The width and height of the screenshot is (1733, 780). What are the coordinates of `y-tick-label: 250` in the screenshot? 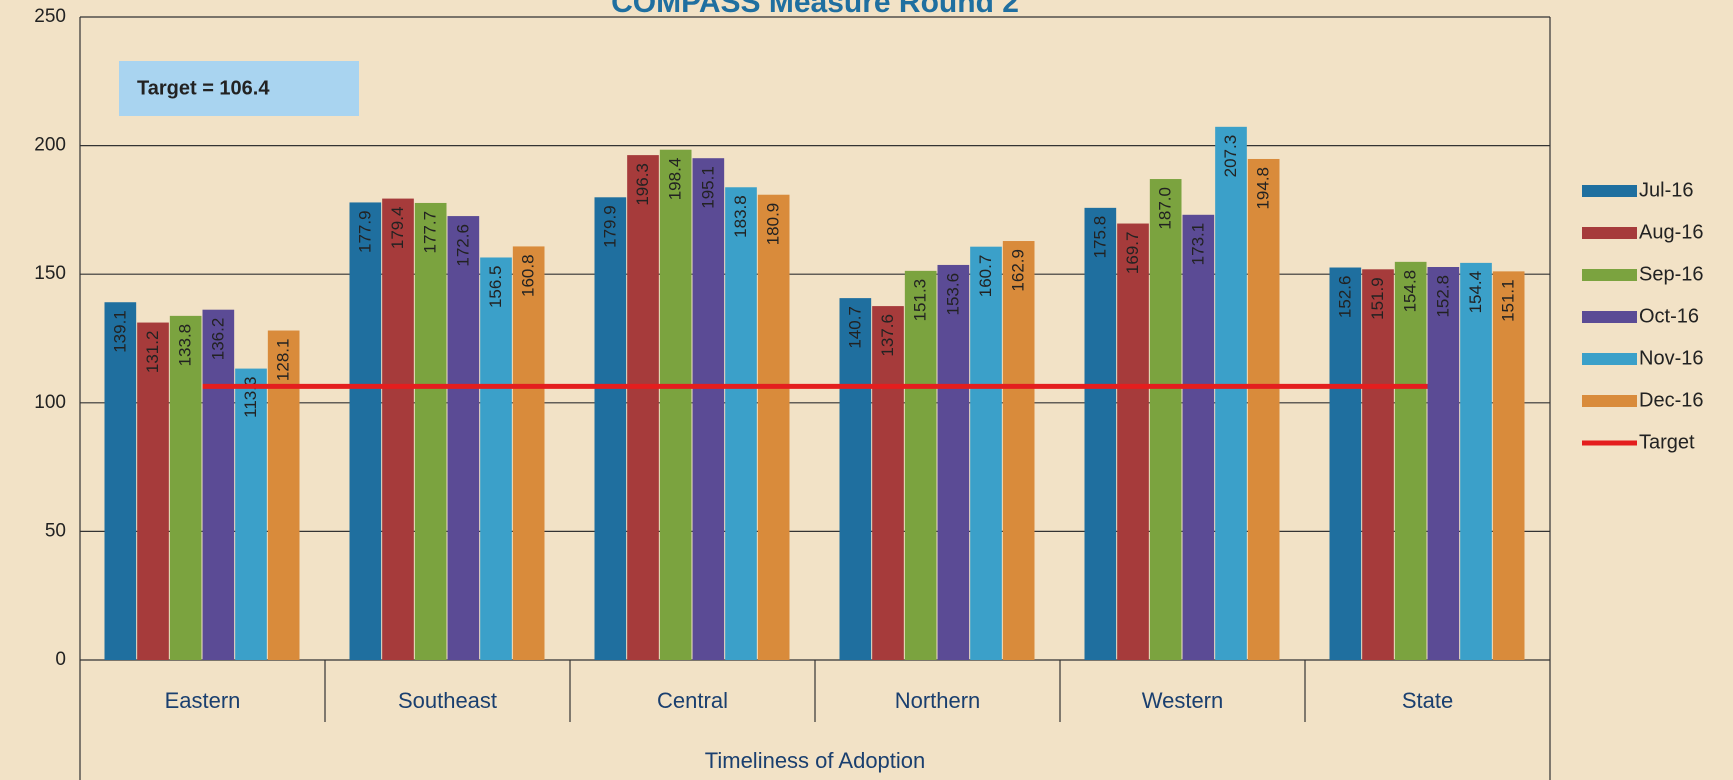 It's located at (50, 16).